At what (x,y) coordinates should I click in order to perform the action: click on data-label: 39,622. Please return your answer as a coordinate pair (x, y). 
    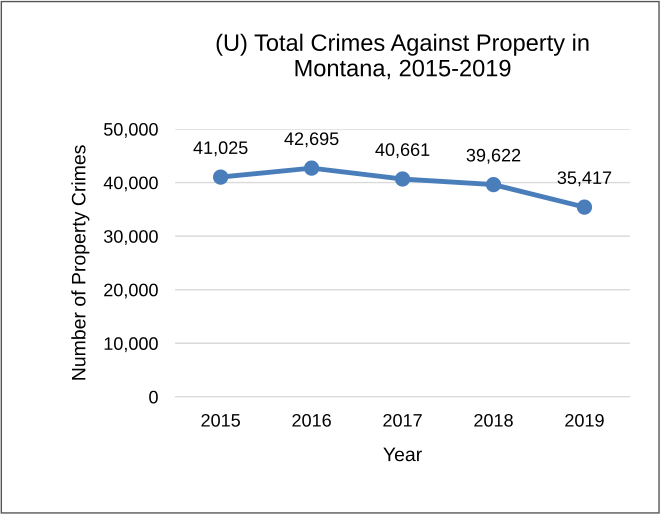
    Looking at the image, I should click on (493, 156).